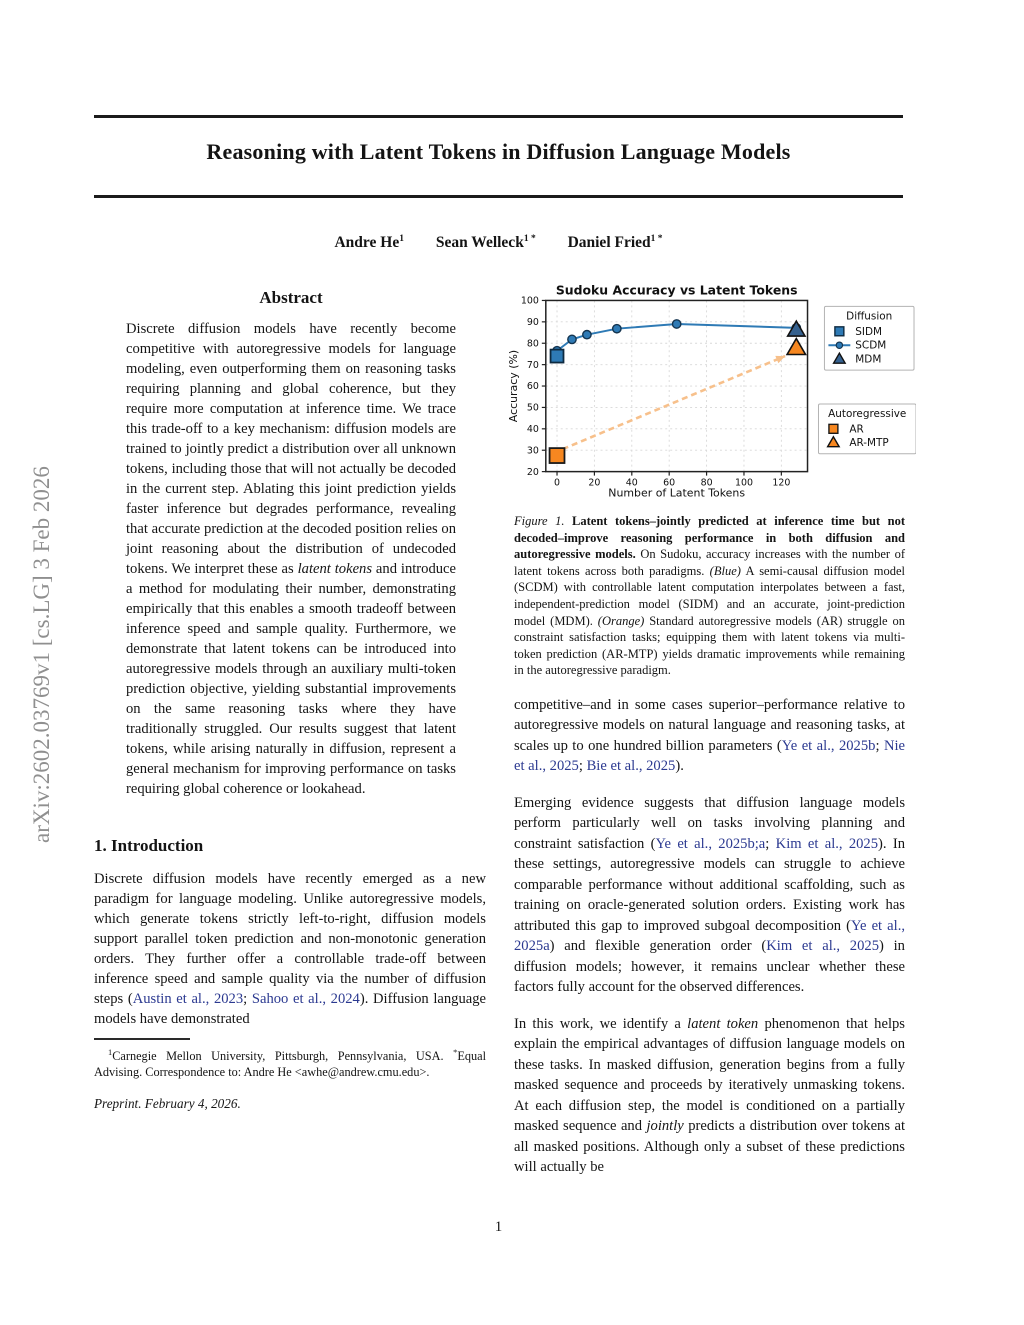 This screenshot has height=1325, width=1024. What do you see at coordinates (455, 1052) in the screenshot?
I see `text-segment: *` at bounding box center [455, 1052].